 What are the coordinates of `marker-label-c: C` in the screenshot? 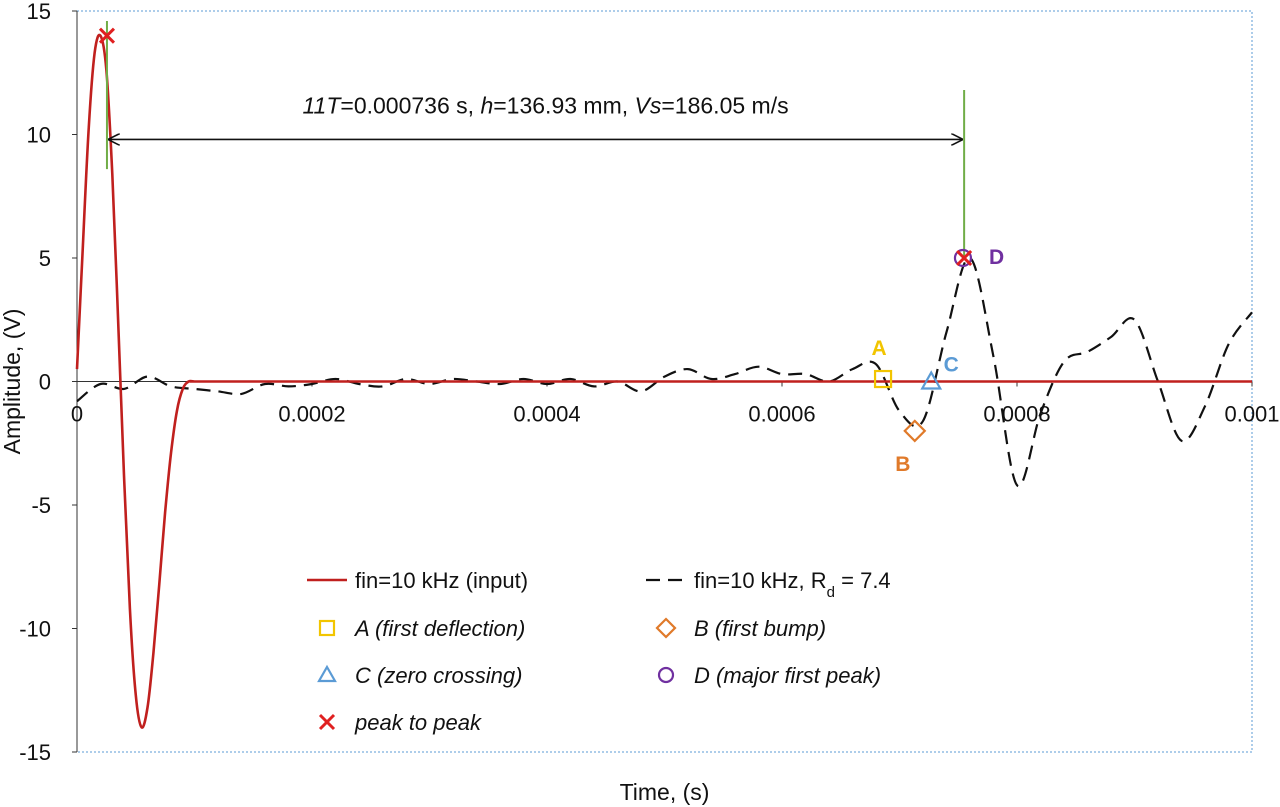 It's located at (951, 365).